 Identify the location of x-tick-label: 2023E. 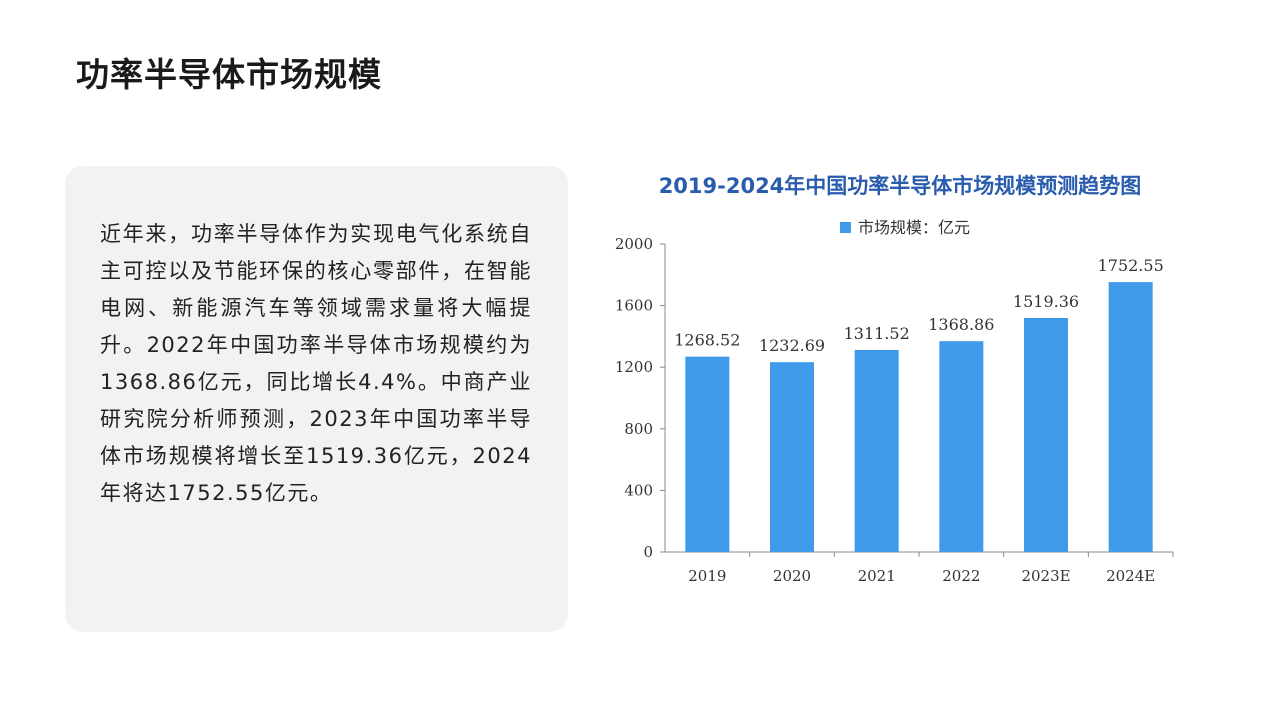
(1045, 576).